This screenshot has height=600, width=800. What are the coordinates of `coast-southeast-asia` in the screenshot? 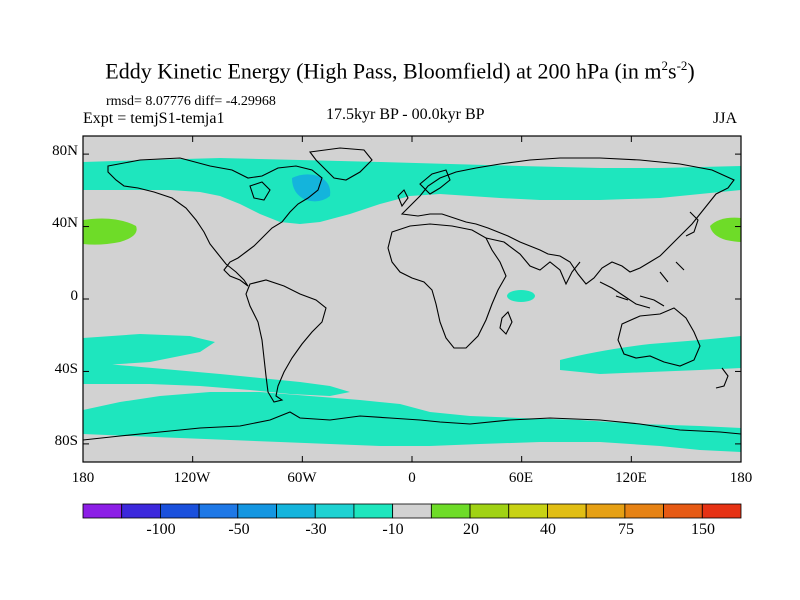 It's located at (642, 285).